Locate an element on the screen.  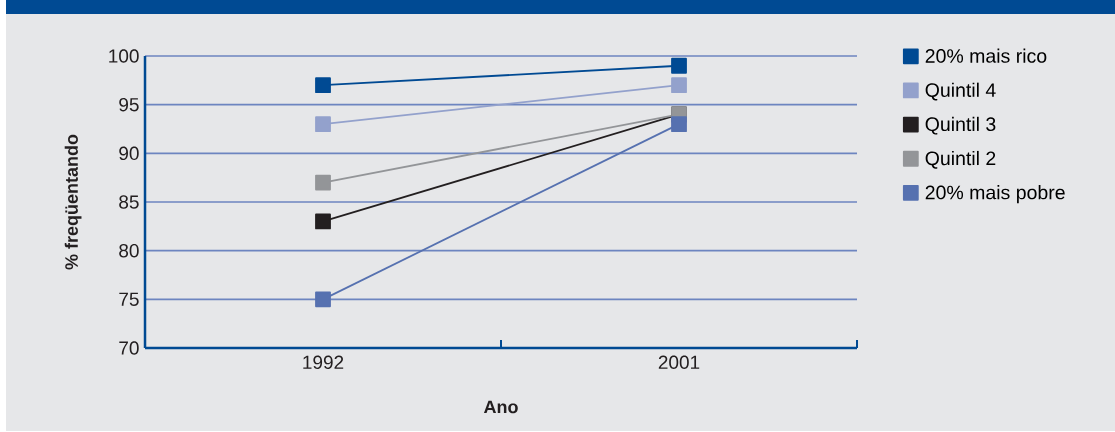
legend-label: 20% mais rico is located at coordinates (986, 55).